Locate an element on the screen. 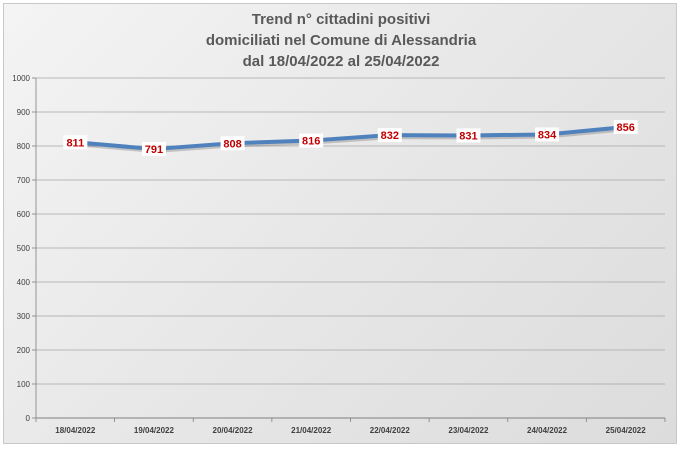 This screenshot has width=680, height=449. y-tick-label: 800 is located at coordinates (24, 146).